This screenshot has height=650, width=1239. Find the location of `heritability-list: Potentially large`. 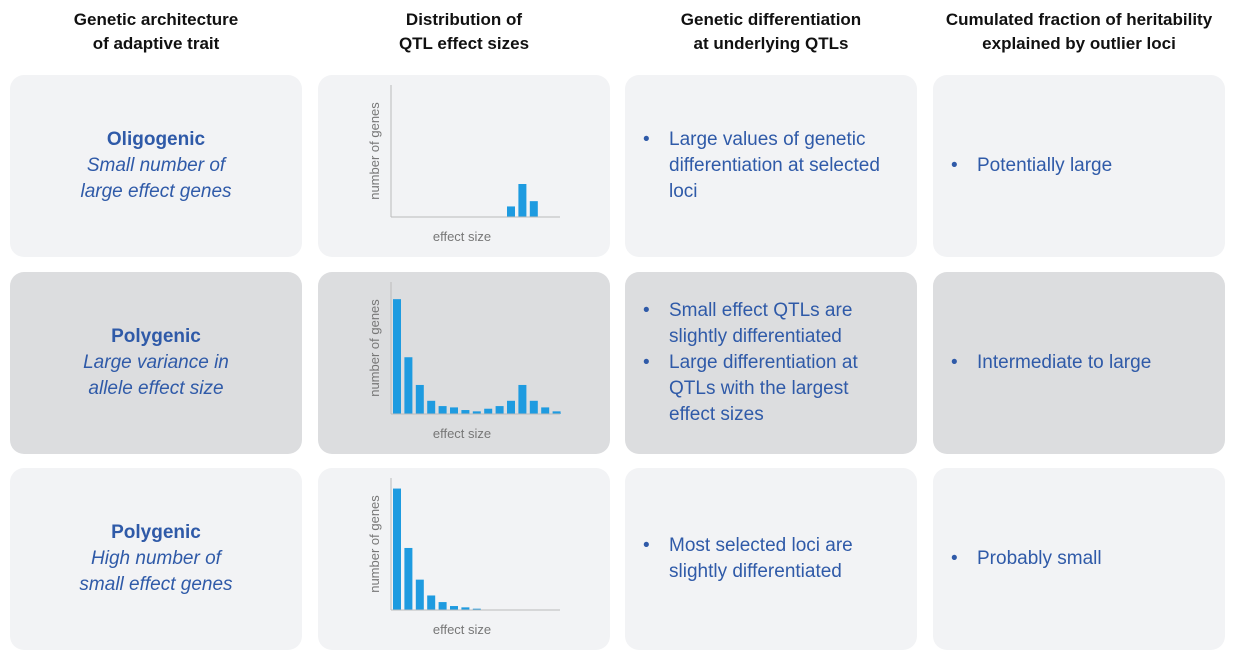

heritability-list: Potentially large is located at coordinates (1032, 166).